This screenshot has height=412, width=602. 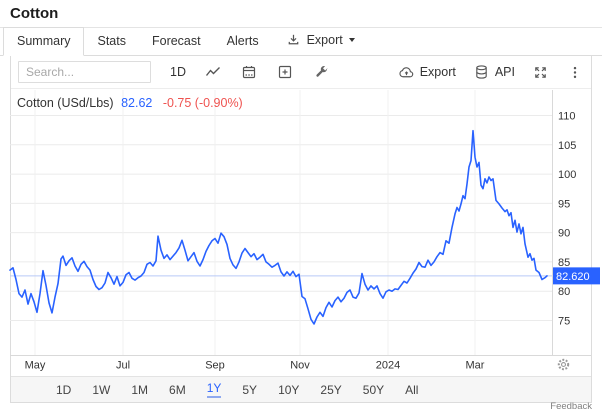 I want to click on range-button-1m: 1M, so click(x=140, y=389).